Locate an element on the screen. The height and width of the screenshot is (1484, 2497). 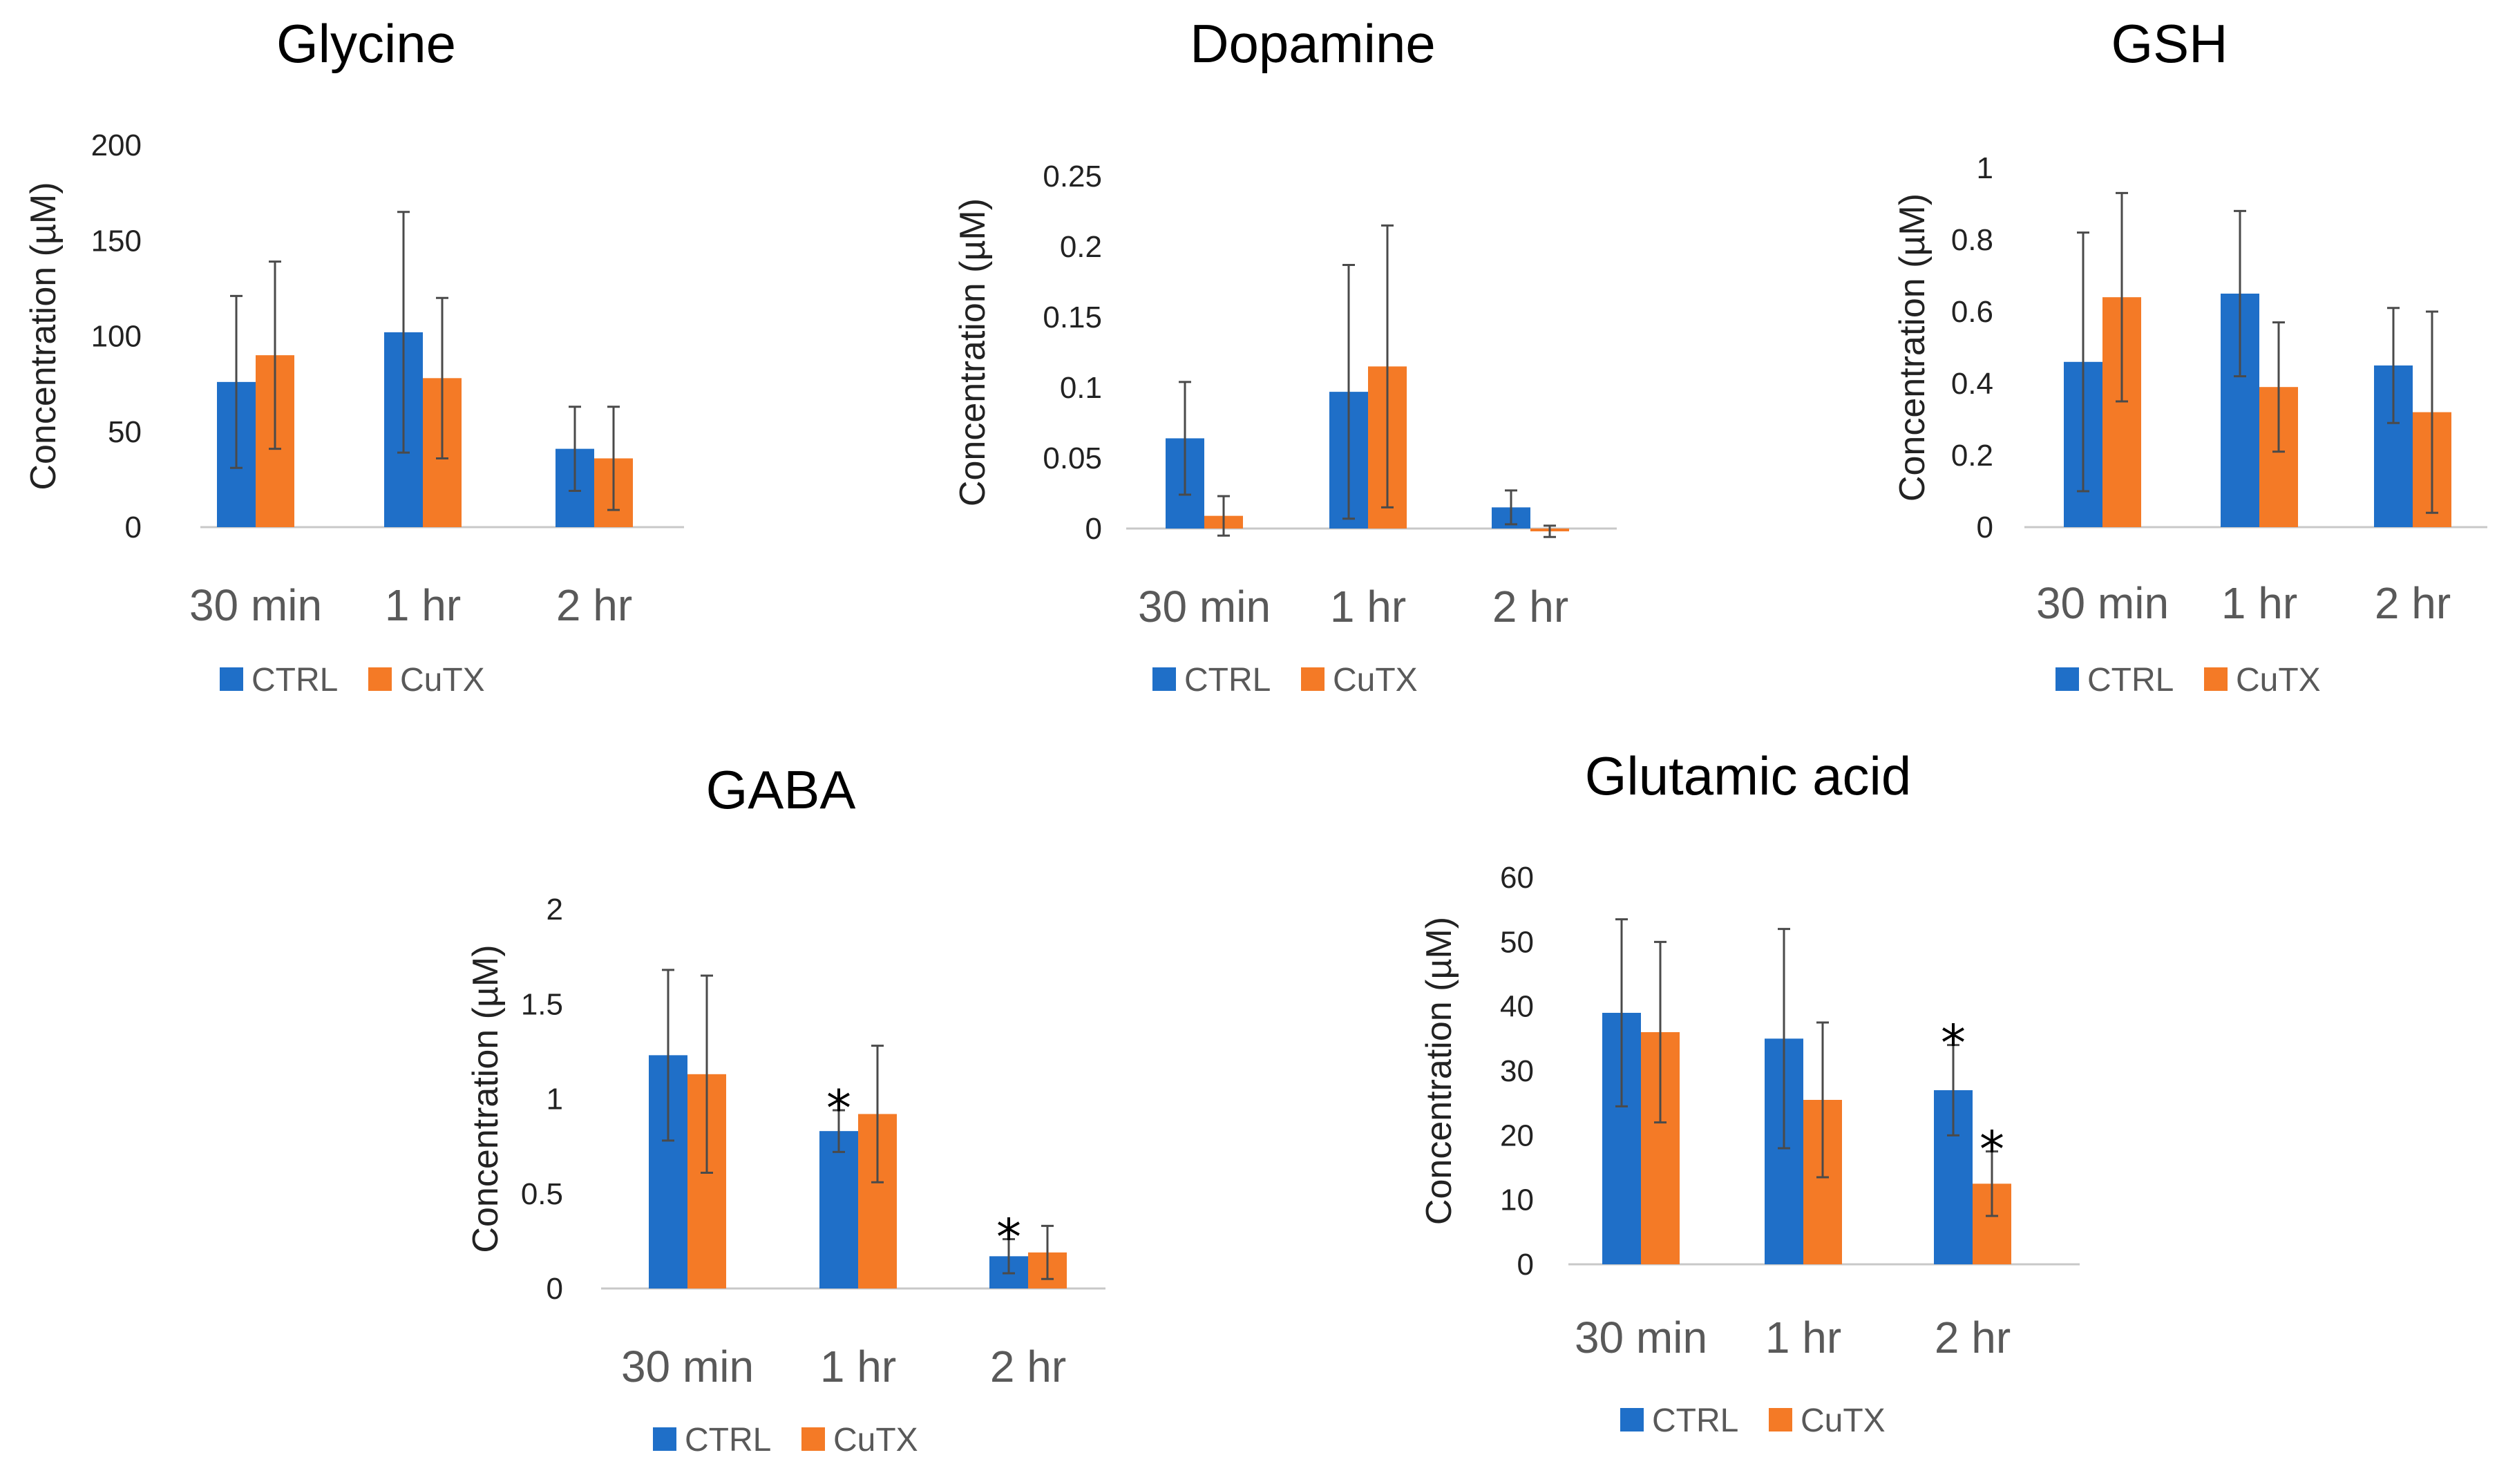
y-tick-label: 40 is located at coordinates (1517, 1007).